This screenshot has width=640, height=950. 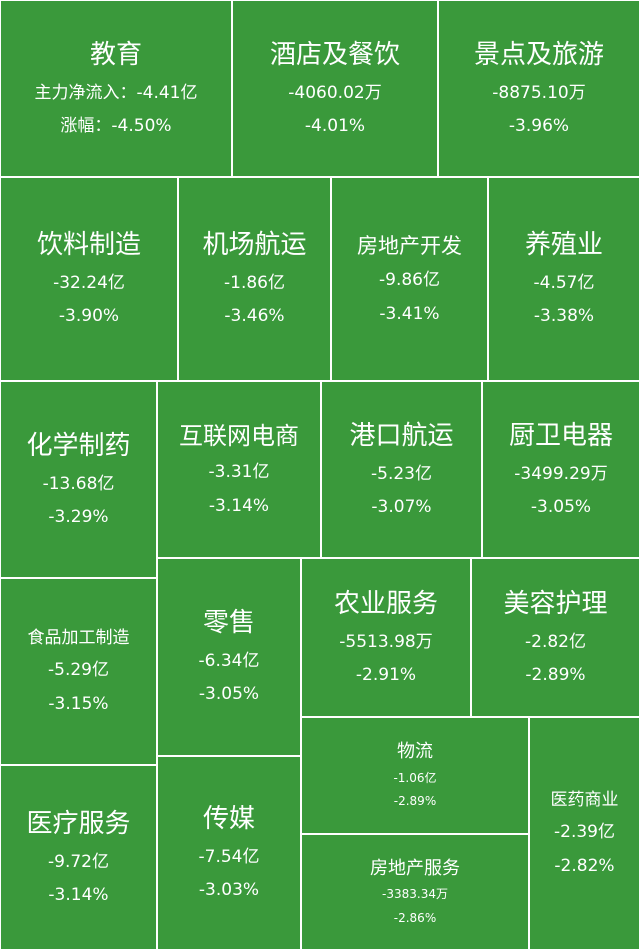 I want to click on treemap-tile: 房地产服务 -3383.34万 -2.86%, so click(x=415, y=892).